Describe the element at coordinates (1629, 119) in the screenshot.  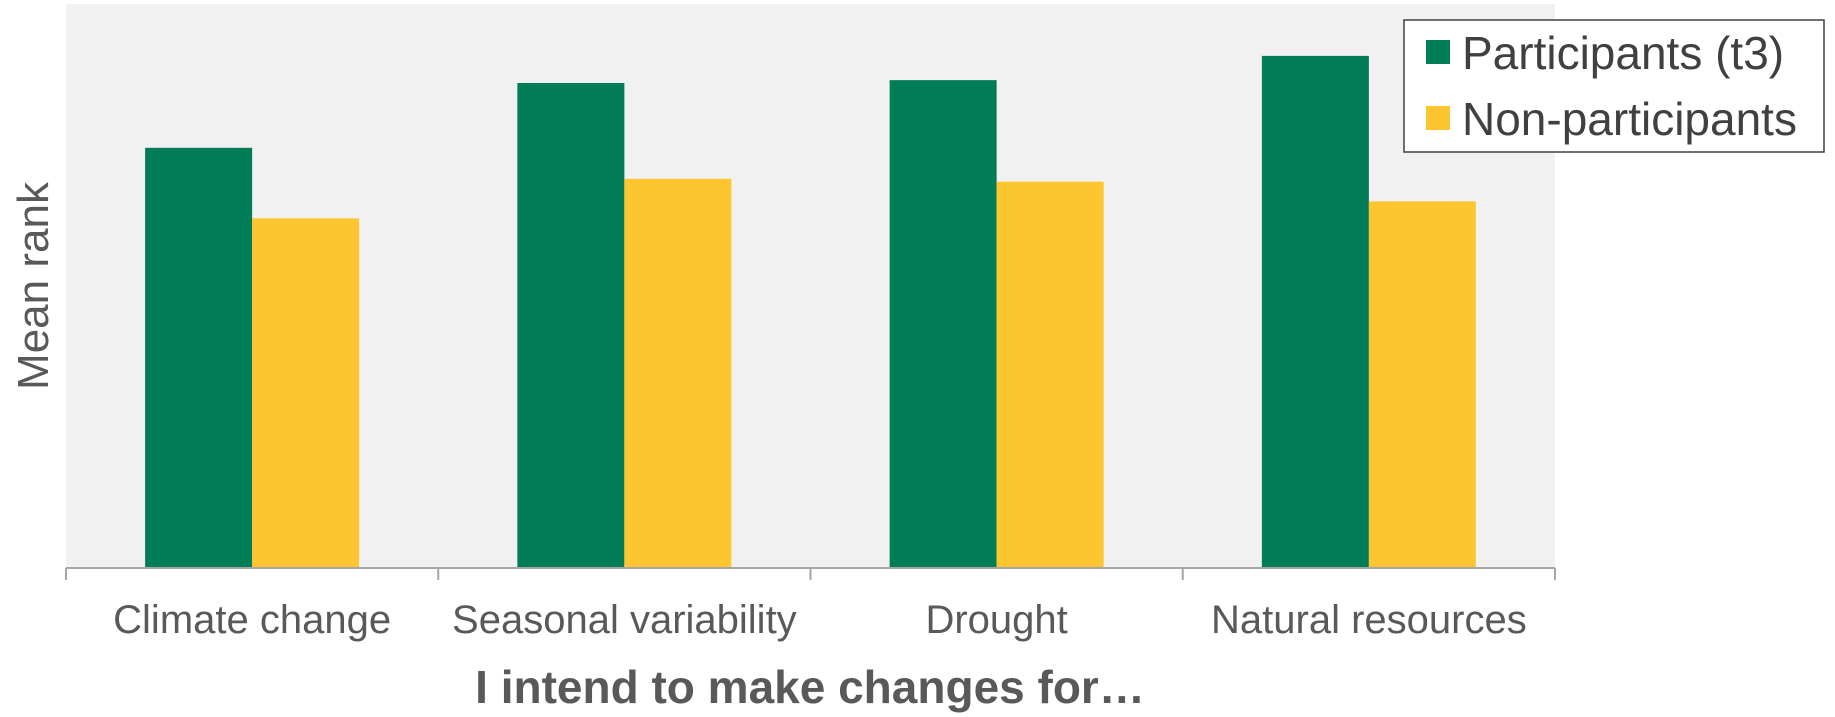
I see `legend-label: Non-participants` at that location.